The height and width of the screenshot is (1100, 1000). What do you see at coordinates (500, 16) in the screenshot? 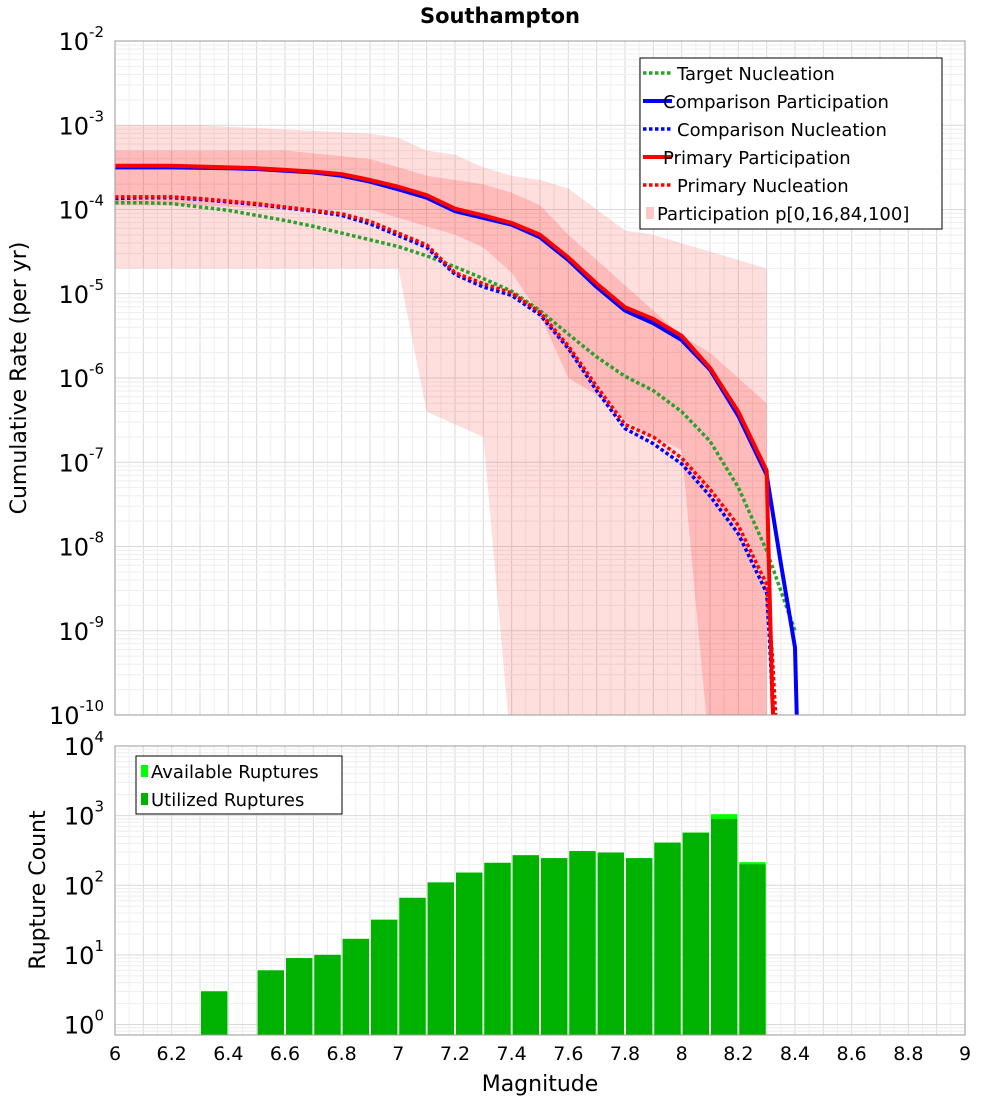
I see `chart-title: Southampton` at bounding box center [500, 16].